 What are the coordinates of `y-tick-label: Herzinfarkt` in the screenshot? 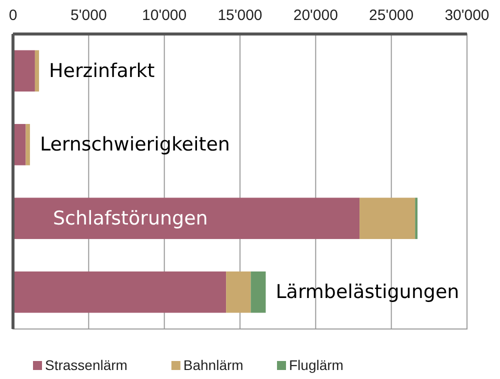 It's located at (102, 71).